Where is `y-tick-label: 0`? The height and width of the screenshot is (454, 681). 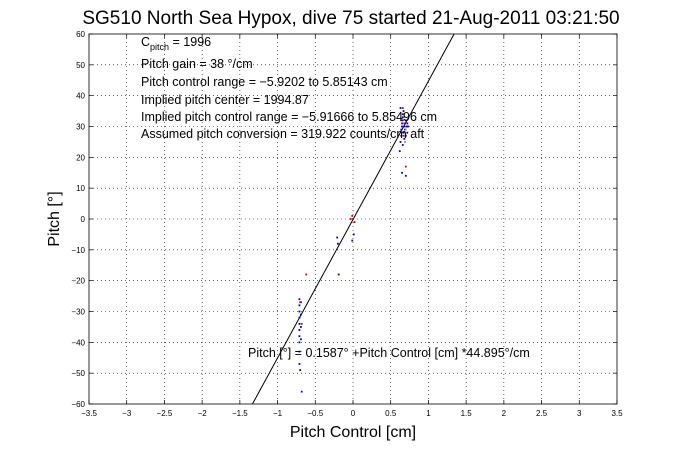
y-tick-label: 0 is located at coordinates (83, 219).